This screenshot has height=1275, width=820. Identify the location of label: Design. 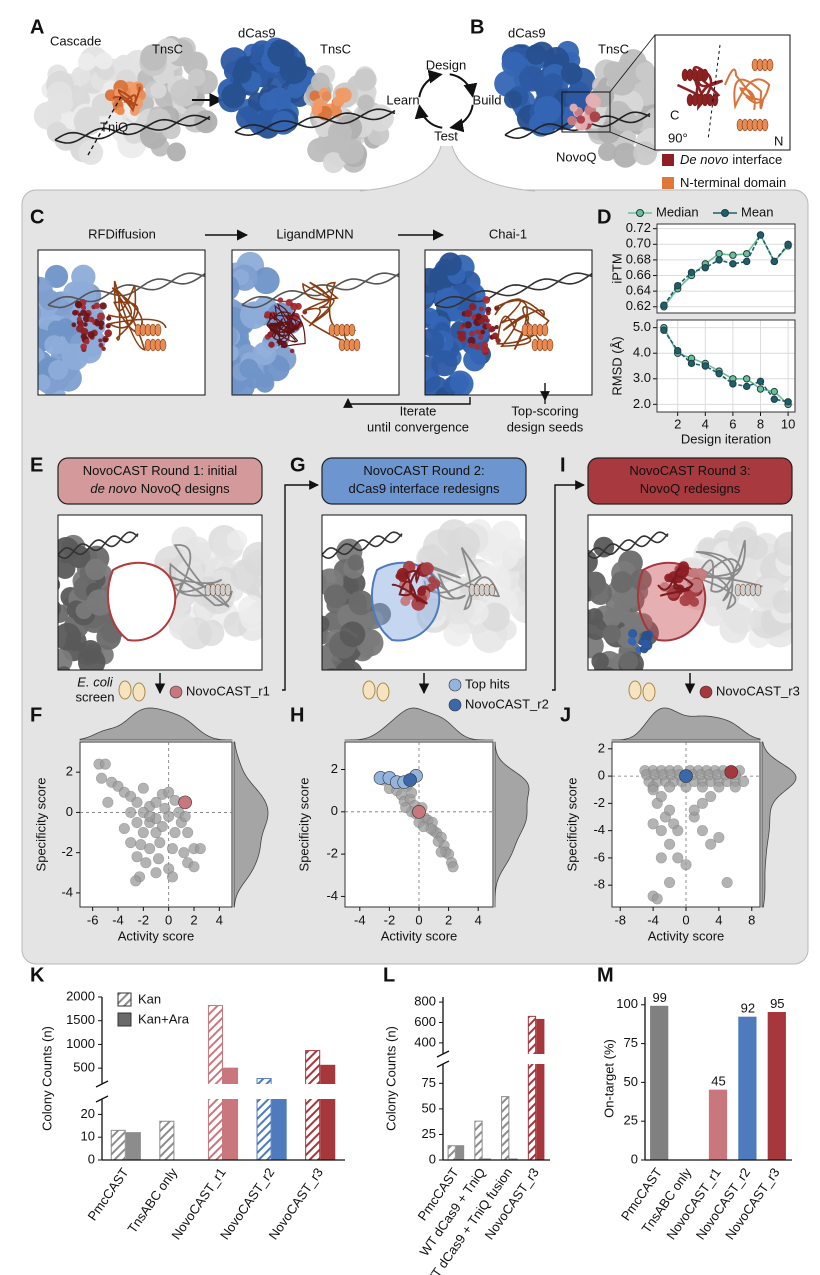
(446, 64).